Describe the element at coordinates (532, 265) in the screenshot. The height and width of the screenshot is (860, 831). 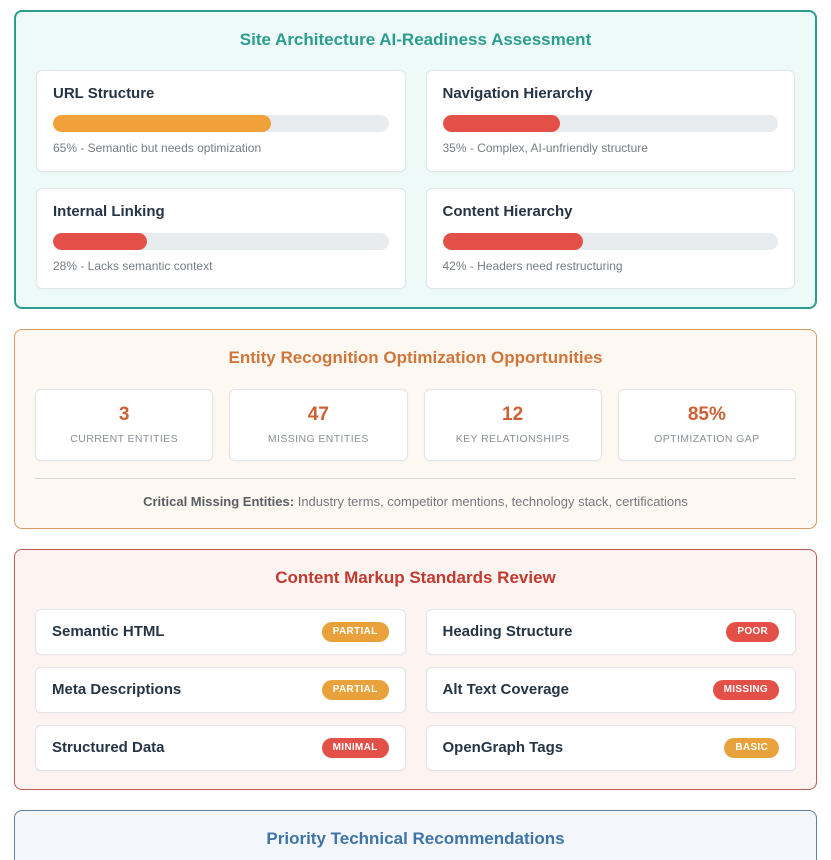
I see `assessment-status-text: 42% - Headers need restructuring` at that location.